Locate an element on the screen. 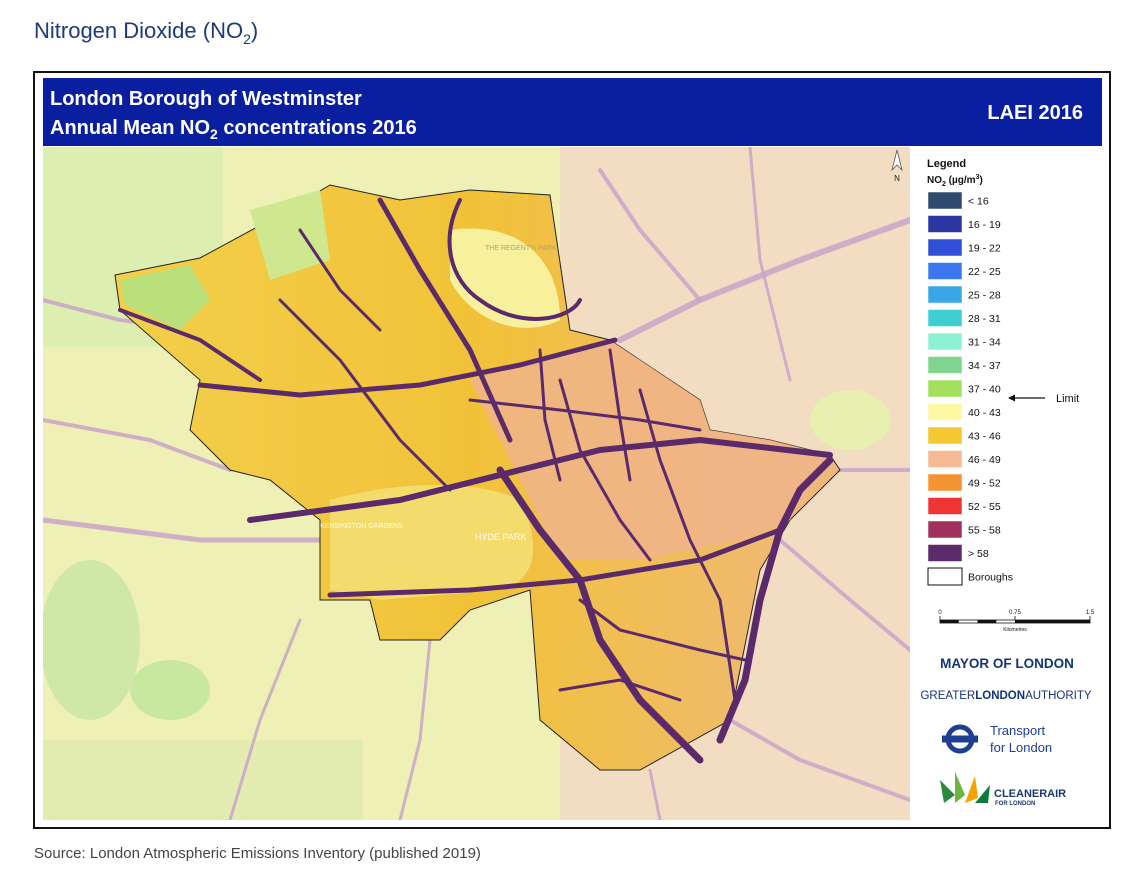  title-subscript: 2 is located at coordinates (247, 39).